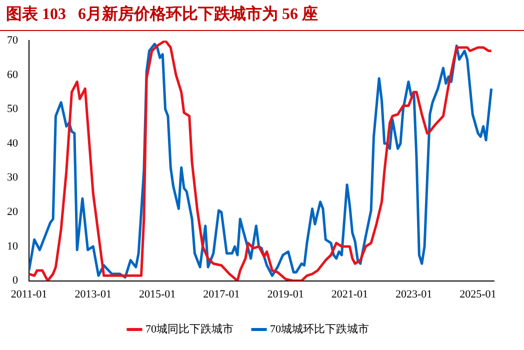  What do you see at coordinates (12, 40) in the screenshot?
I see `y-tick-label: 70` at bounding box center [12, 40].